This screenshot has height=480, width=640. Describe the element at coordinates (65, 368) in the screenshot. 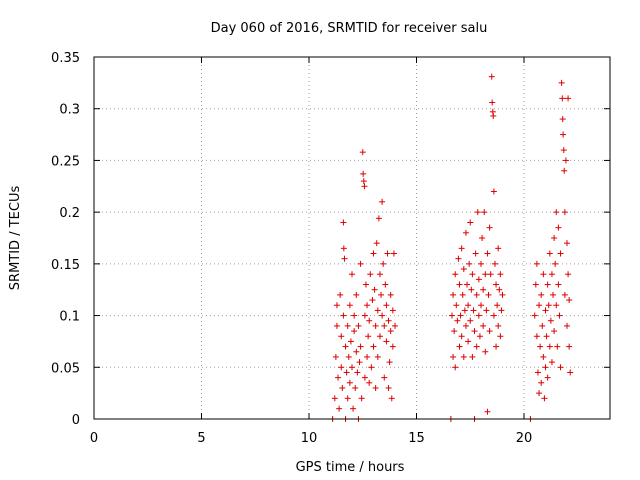

I see `y-tick-label: 0.05` at that location.